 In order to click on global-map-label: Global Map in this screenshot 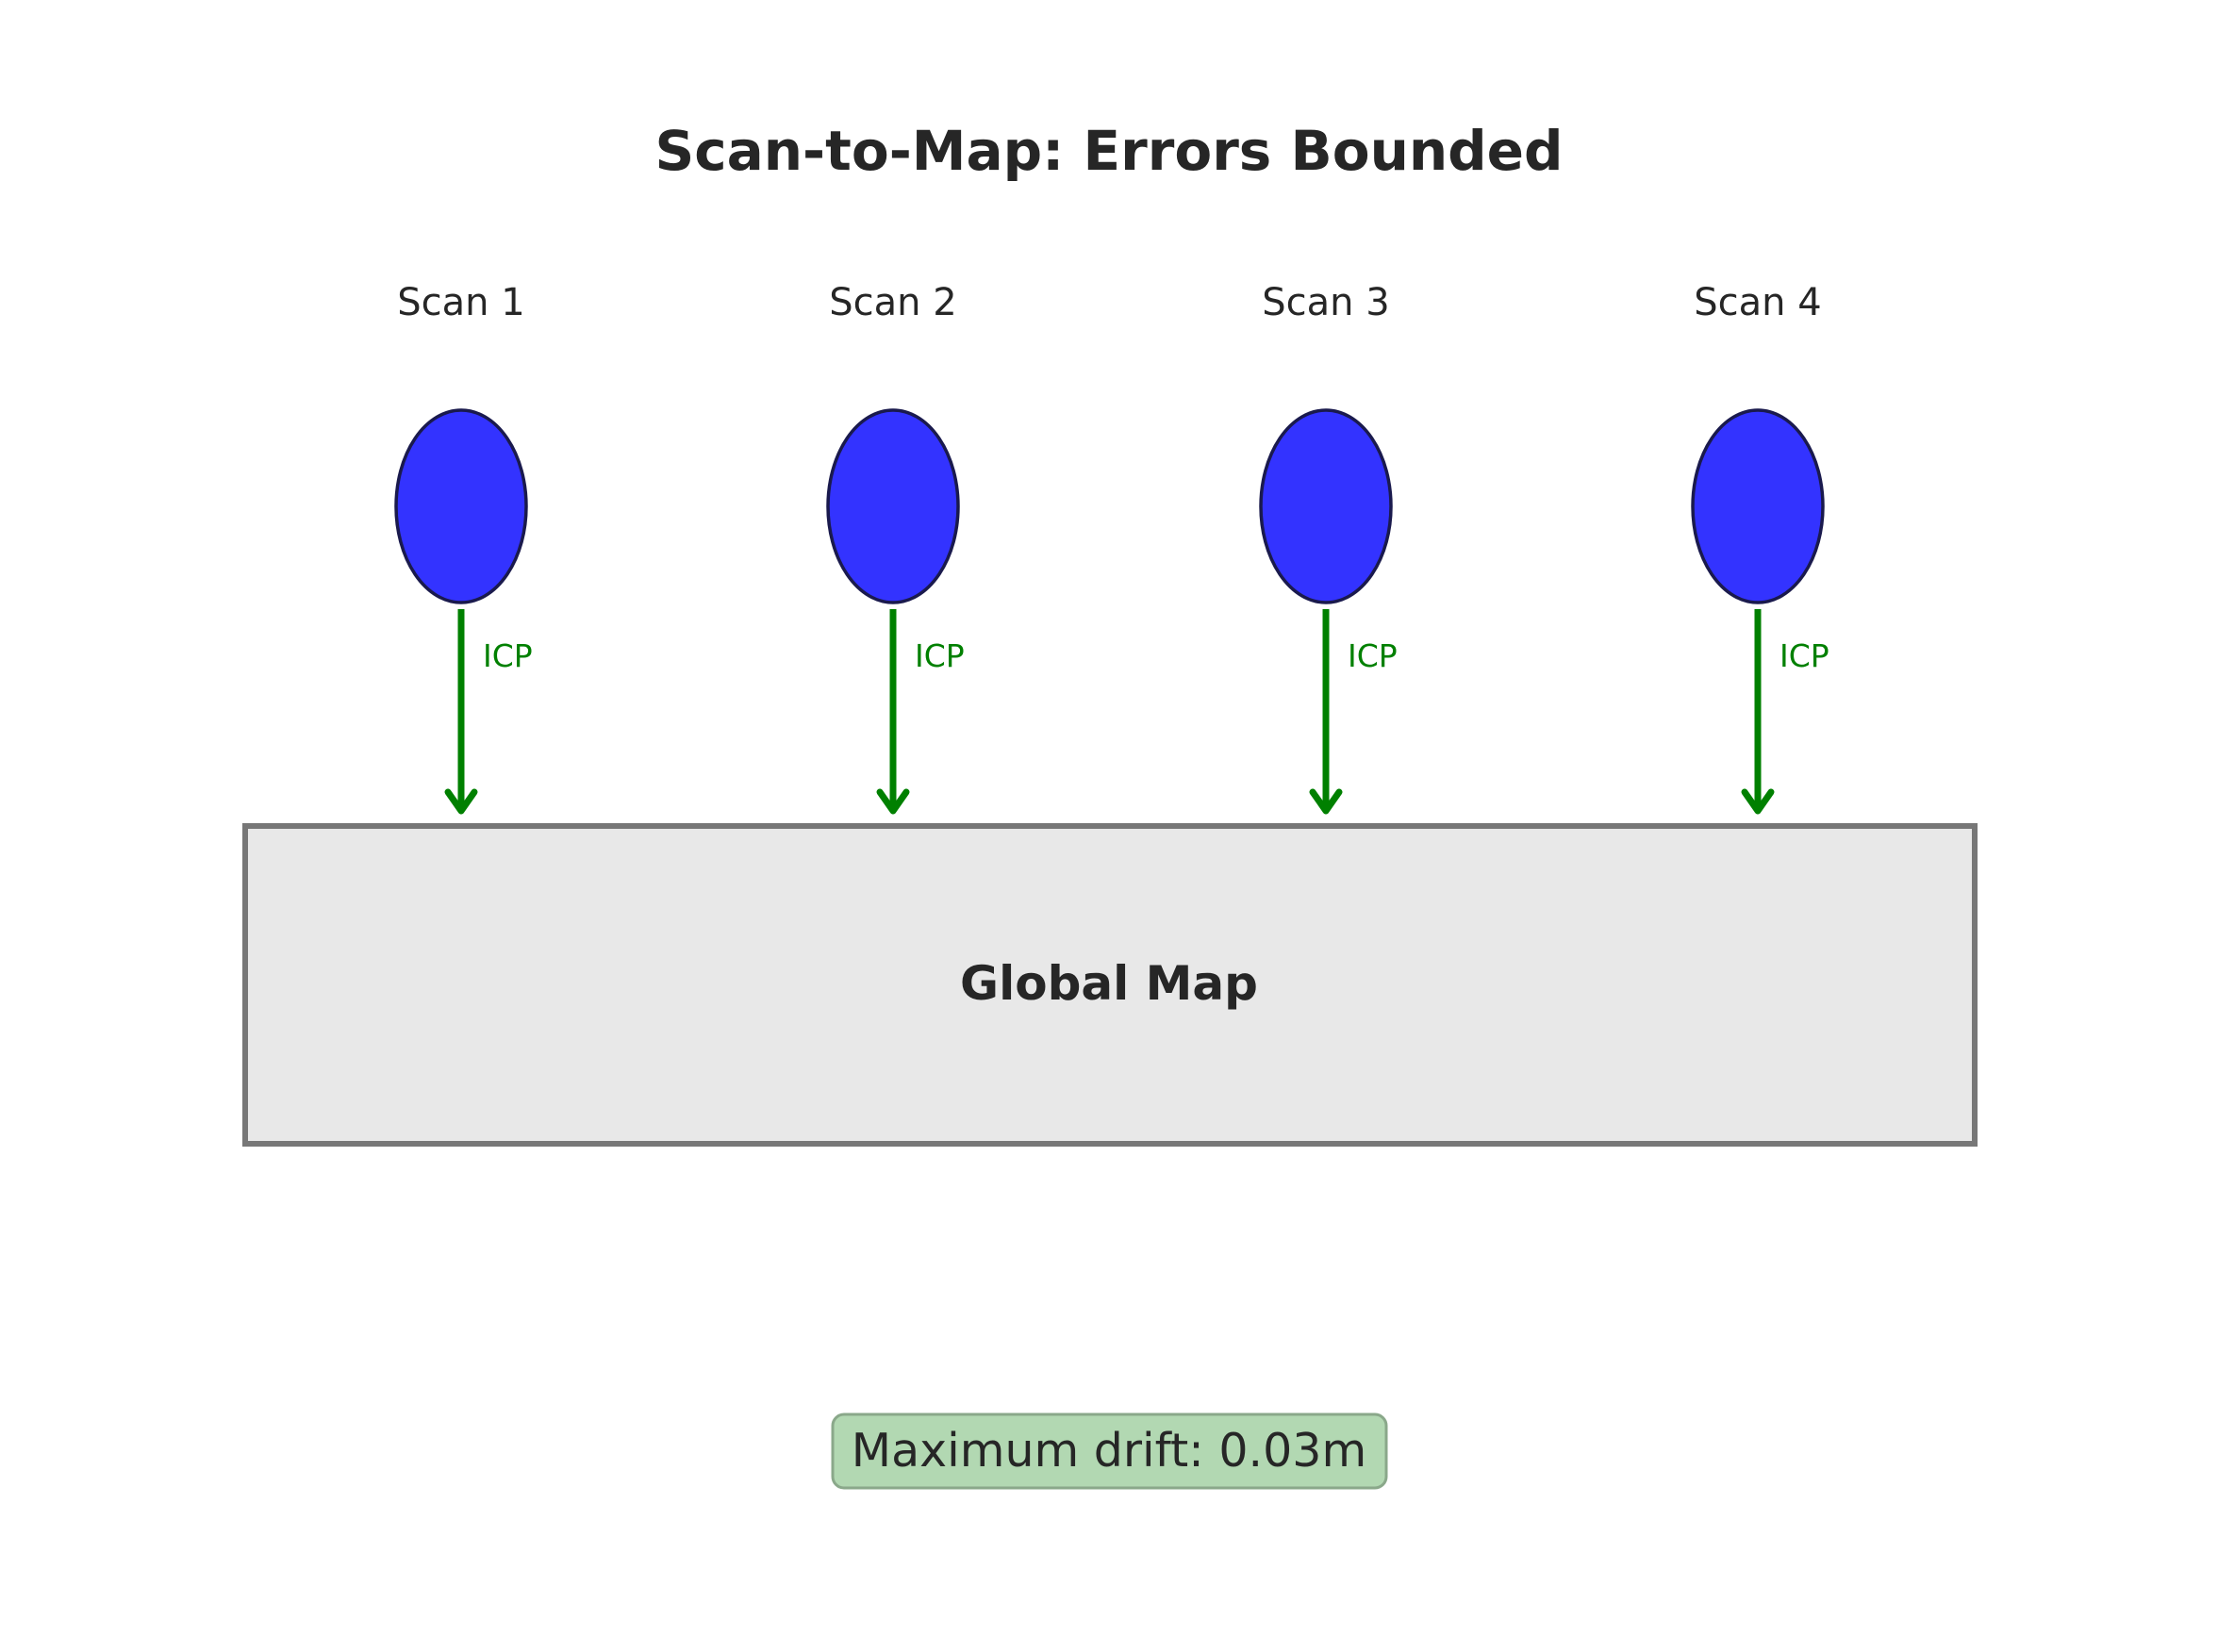, I will do `click(1109, 983)`.